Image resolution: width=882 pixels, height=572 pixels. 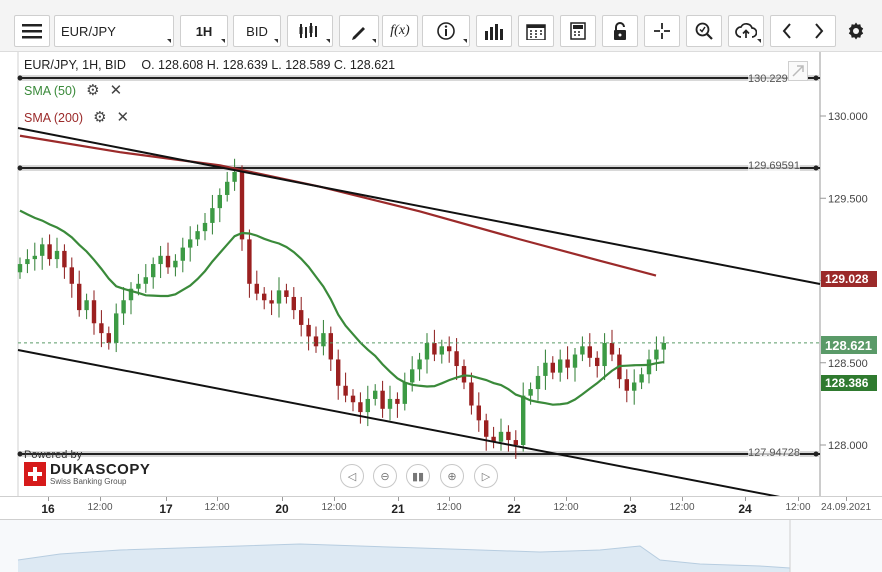 I want to click on calculator-icon, so click(x=578, y=31).